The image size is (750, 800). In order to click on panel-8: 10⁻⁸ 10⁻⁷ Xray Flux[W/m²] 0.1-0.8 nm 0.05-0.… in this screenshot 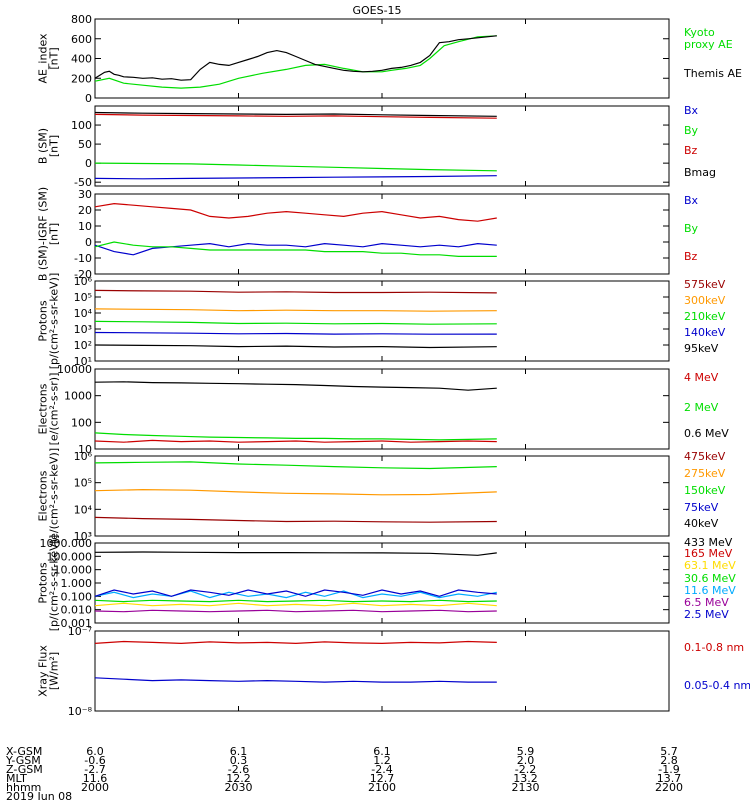, I will do `click(393, 671)`.